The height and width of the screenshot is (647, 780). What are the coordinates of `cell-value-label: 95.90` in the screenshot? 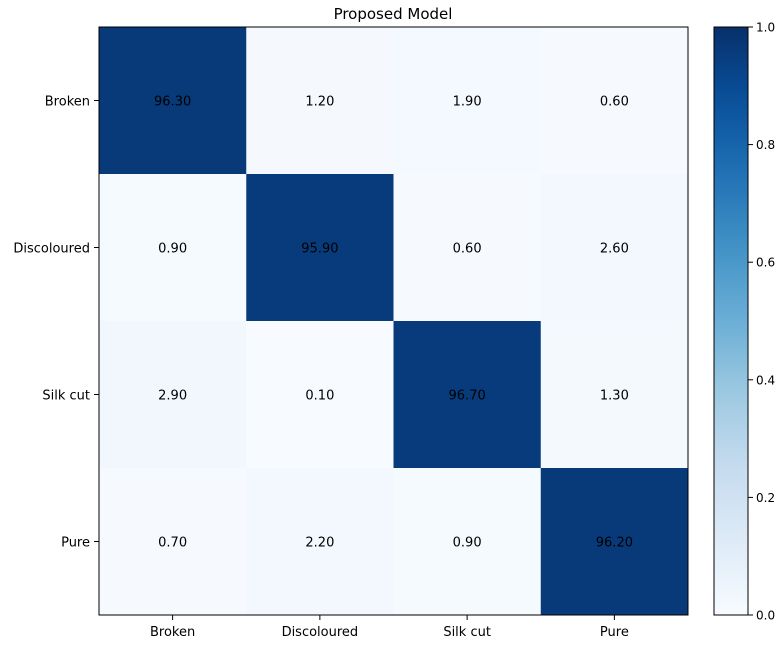 It's located at (319, 249).